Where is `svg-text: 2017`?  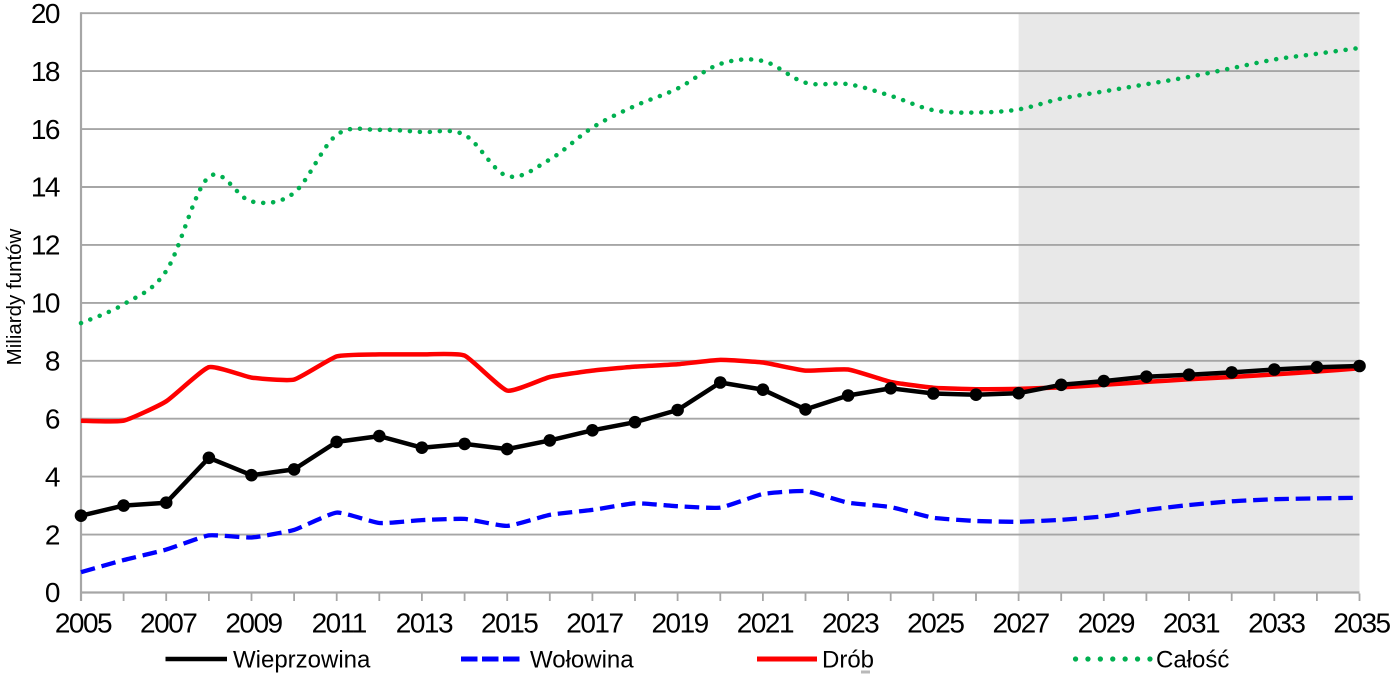 svg-text: 2017 is located at coordinates (594, 623).